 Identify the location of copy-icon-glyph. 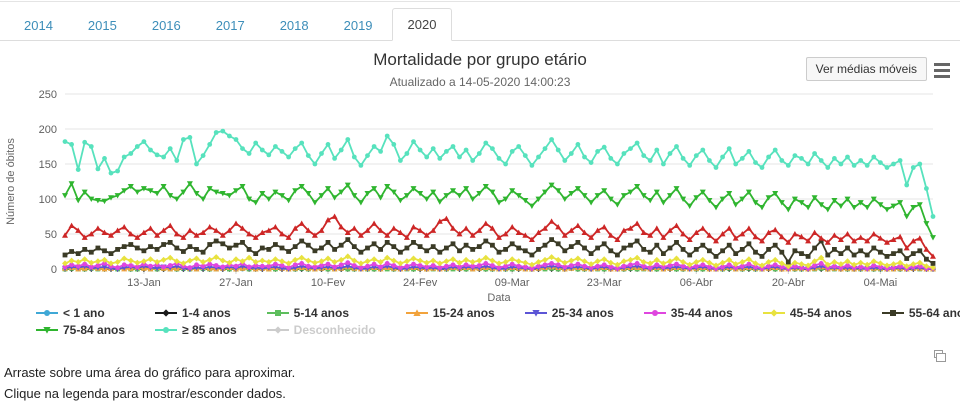
(940, 356).